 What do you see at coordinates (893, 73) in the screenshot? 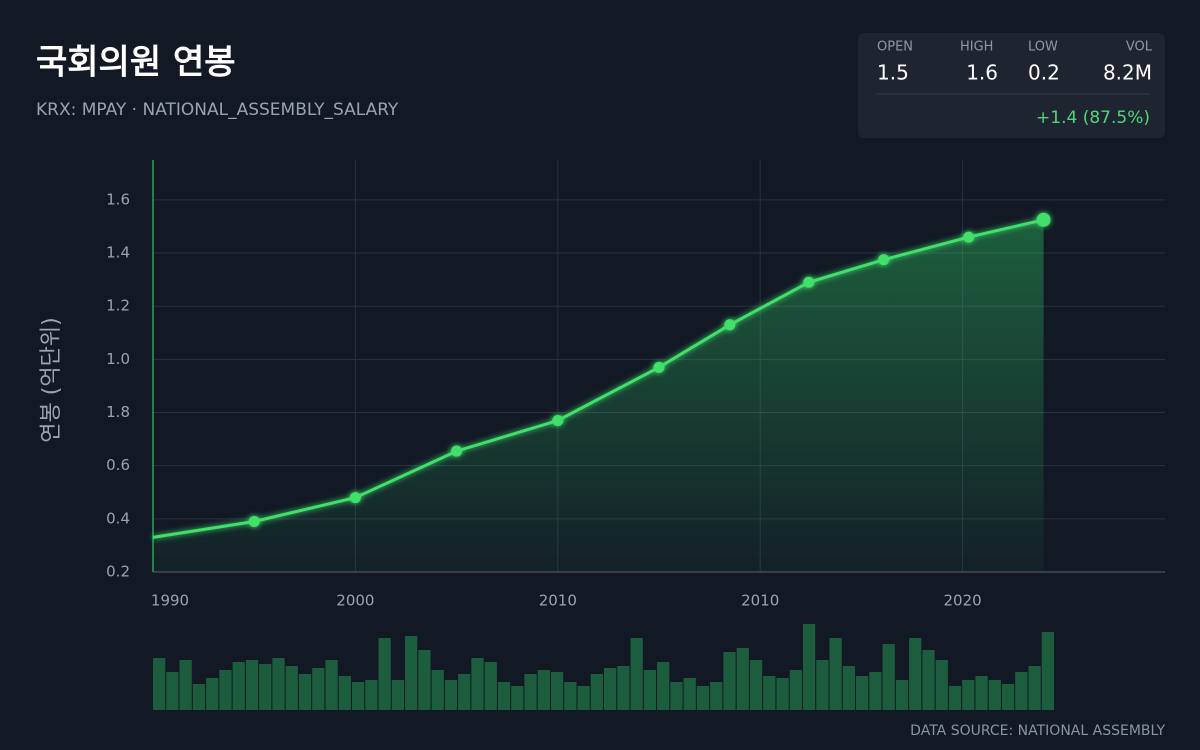
I see `stat-value: 1.5` at bounding box center [893, 73].